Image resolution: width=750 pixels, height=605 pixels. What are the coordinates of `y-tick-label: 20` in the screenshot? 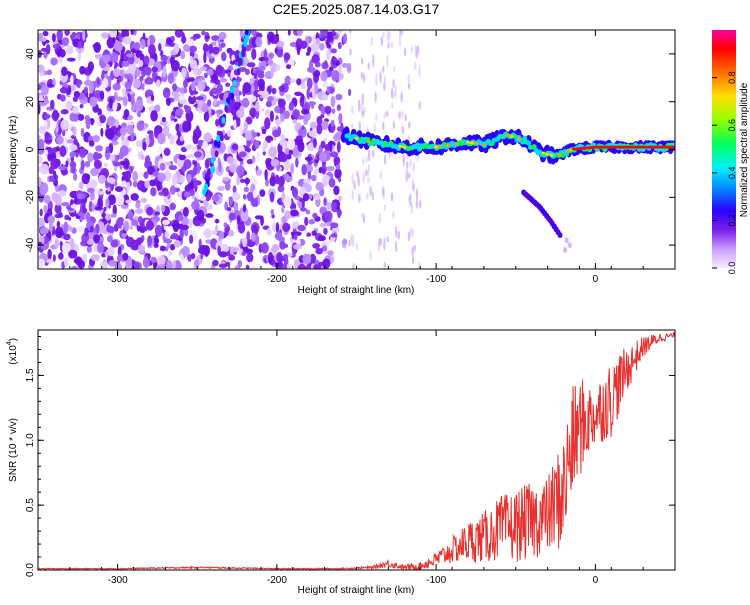 It's located at (30, 102).